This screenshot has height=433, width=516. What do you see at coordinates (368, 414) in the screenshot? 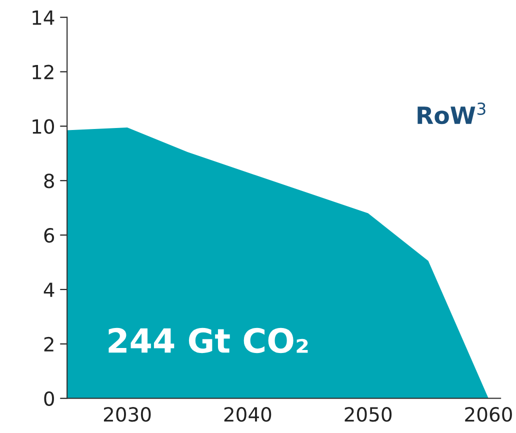
I see `x-tick-label: 2050` at bounding box center [368, 414].